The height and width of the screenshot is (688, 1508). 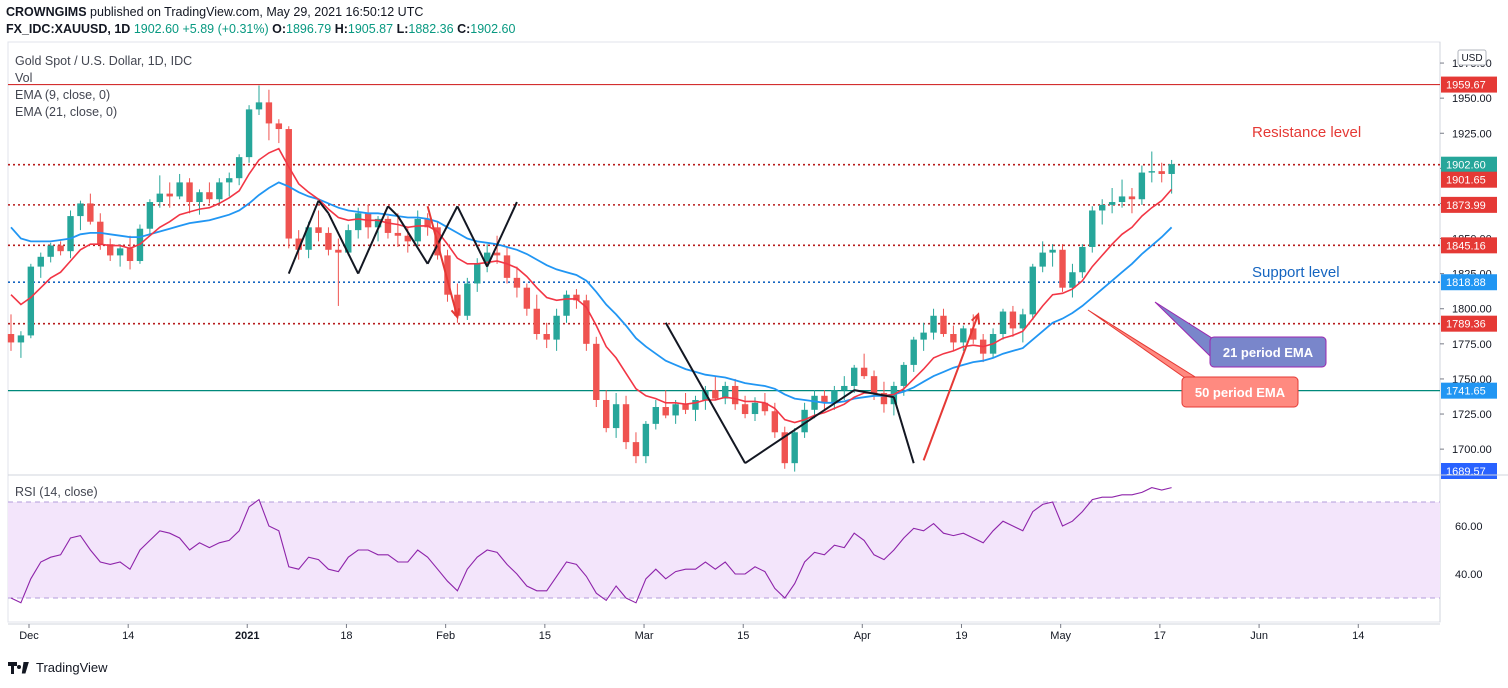 What do you see at coordinates (442, 261) in the screenshot?
I see `red-down-arrow` at bounding box center [442, 261].